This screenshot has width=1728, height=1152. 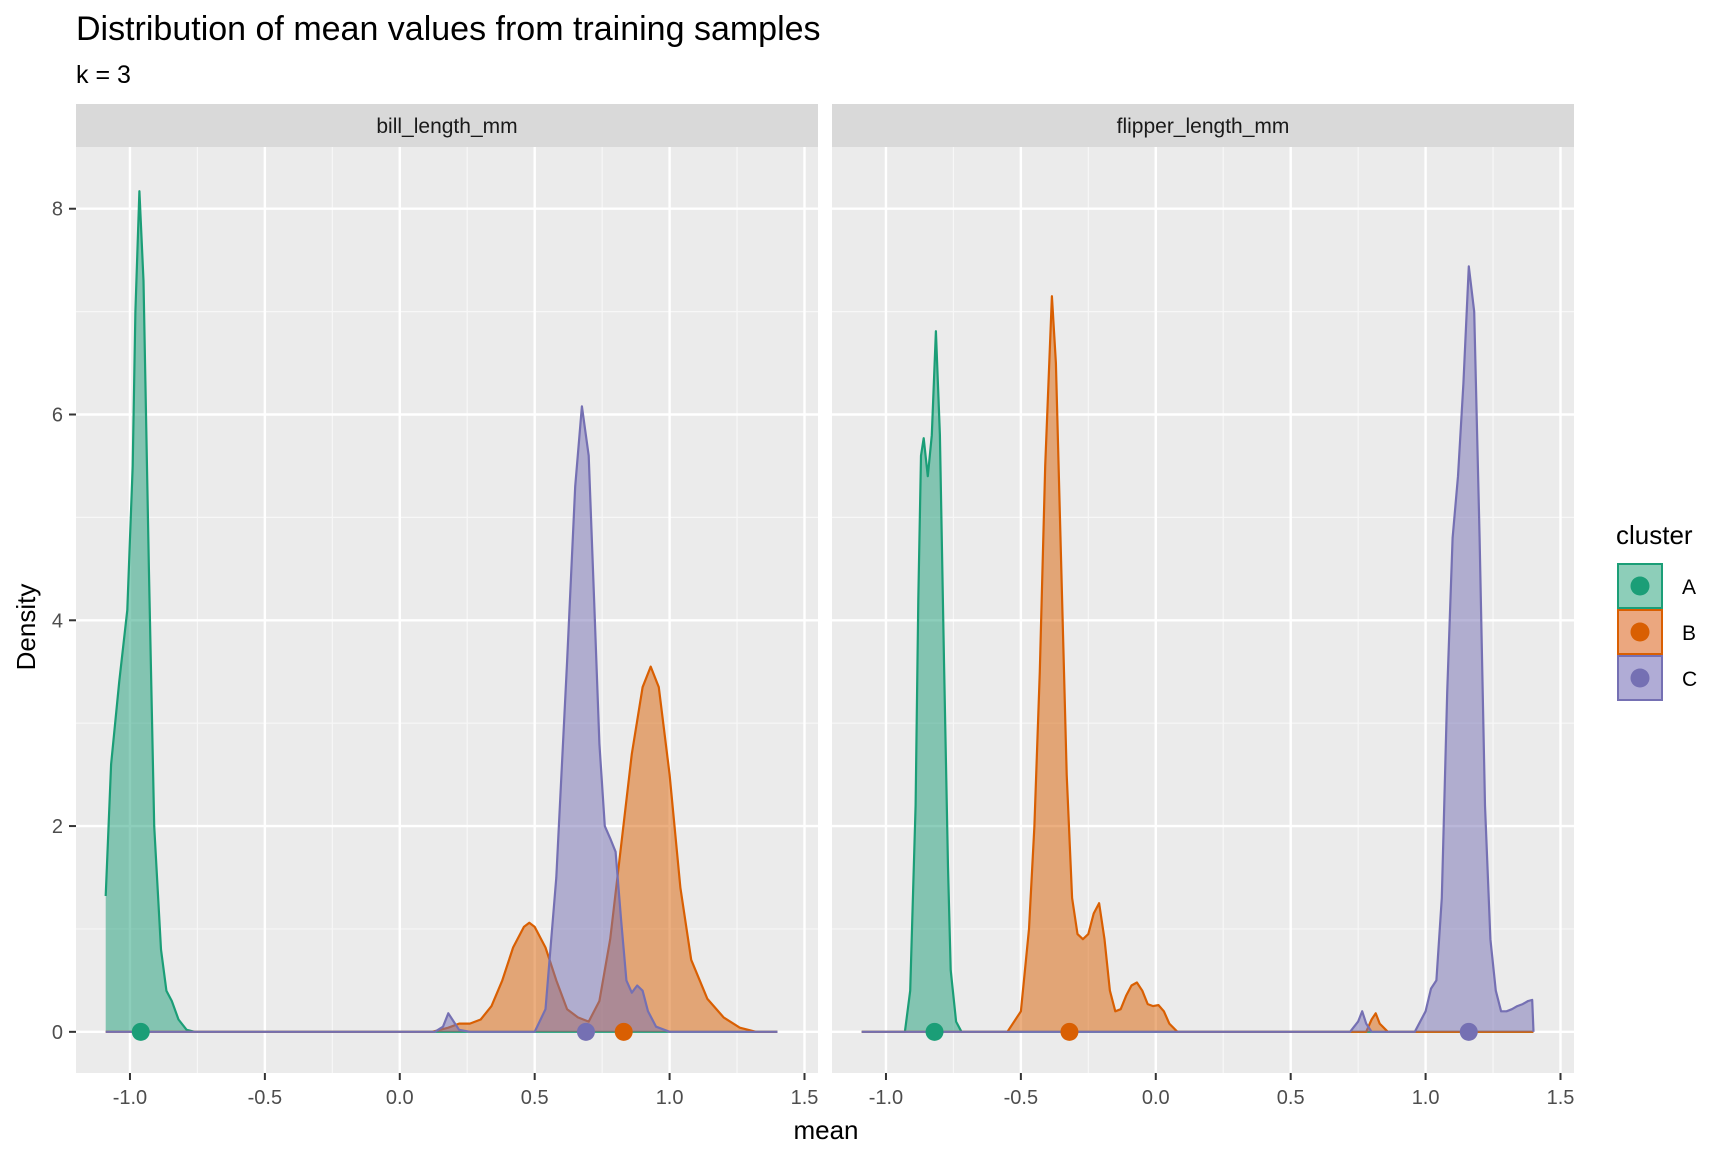 I want to click on y-tick-label: 4, so click(x=57, y=621).